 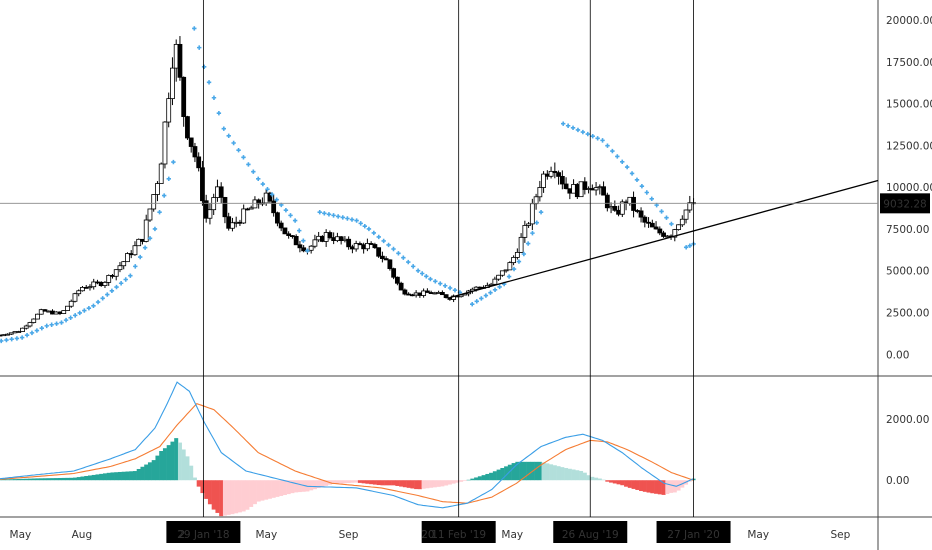 I want to click on price-tick-label: 17500.00, so click(x=909, y=63).